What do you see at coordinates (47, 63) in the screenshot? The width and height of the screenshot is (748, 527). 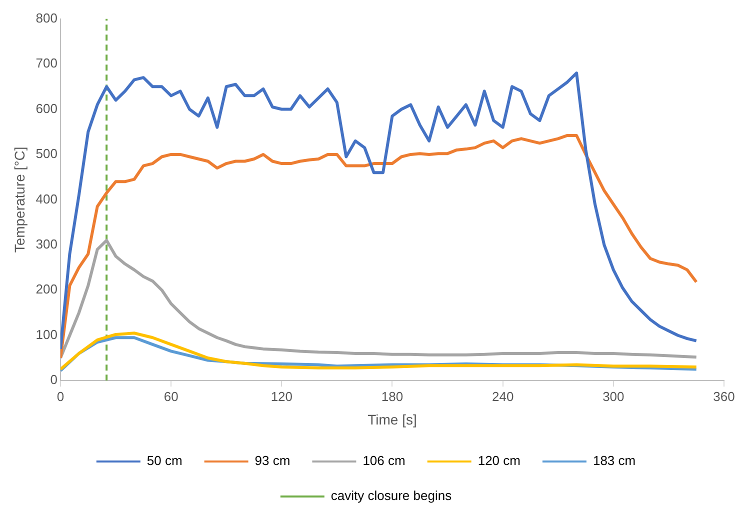 I see `y-tick-label: 700` at bounding box center [47, 63].